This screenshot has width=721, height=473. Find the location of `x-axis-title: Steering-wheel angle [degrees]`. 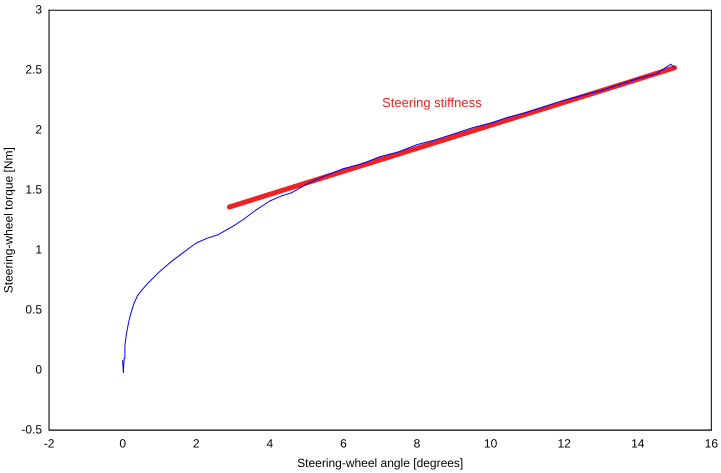

x-axis-title: Steering-wheel angle [degrees] is located at coordinates (380, 463).